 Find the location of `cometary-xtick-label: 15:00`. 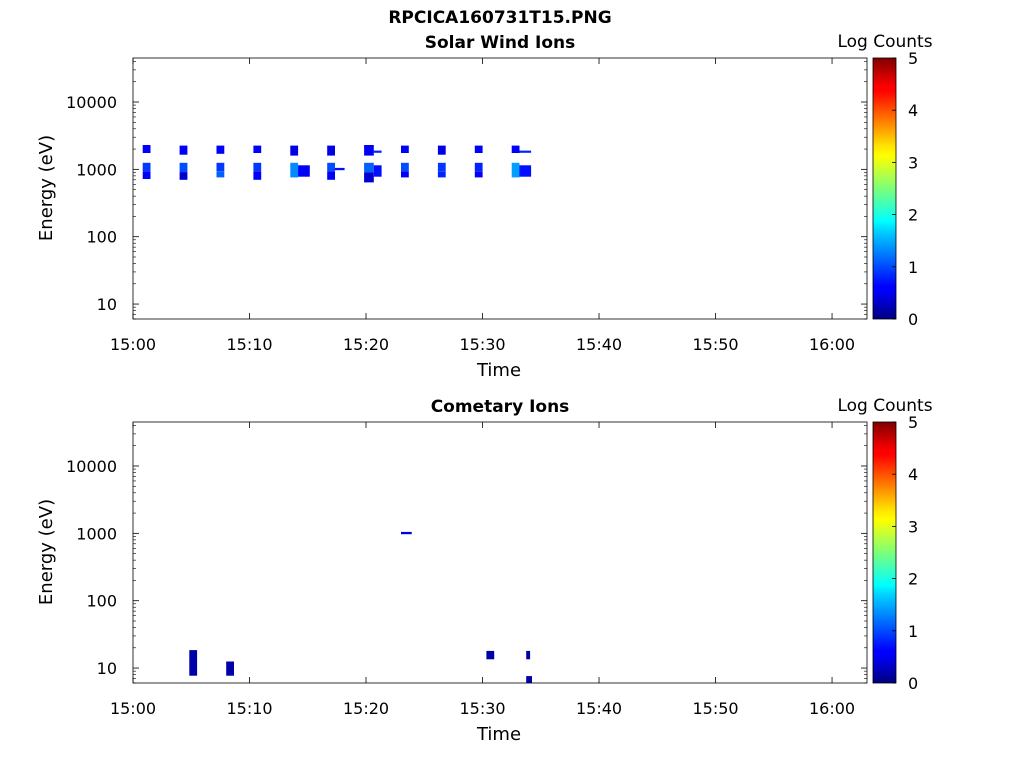

cometary-xtick-label: 15:00 is located at coordinates (133, 708).